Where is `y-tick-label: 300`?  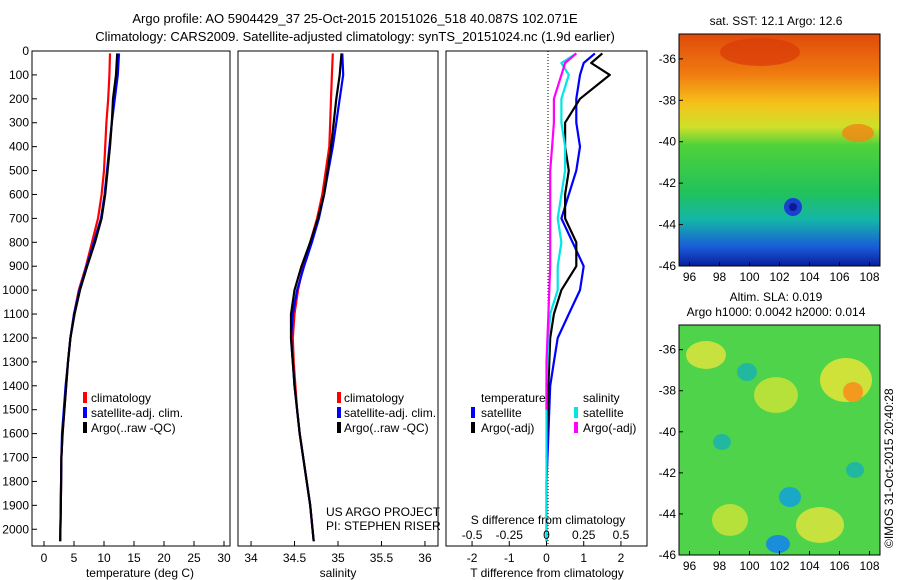
y-tick-label: 300 is located at coordinates (19, 123).